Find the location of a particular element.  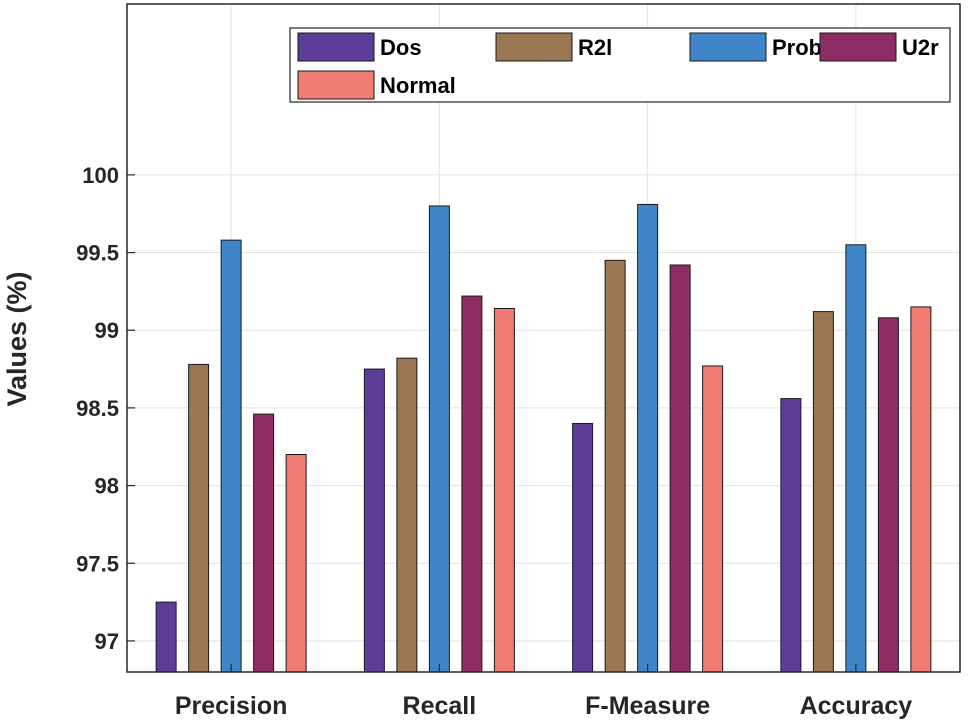

bar-r2l-recall is located at coordinates (407, 515).